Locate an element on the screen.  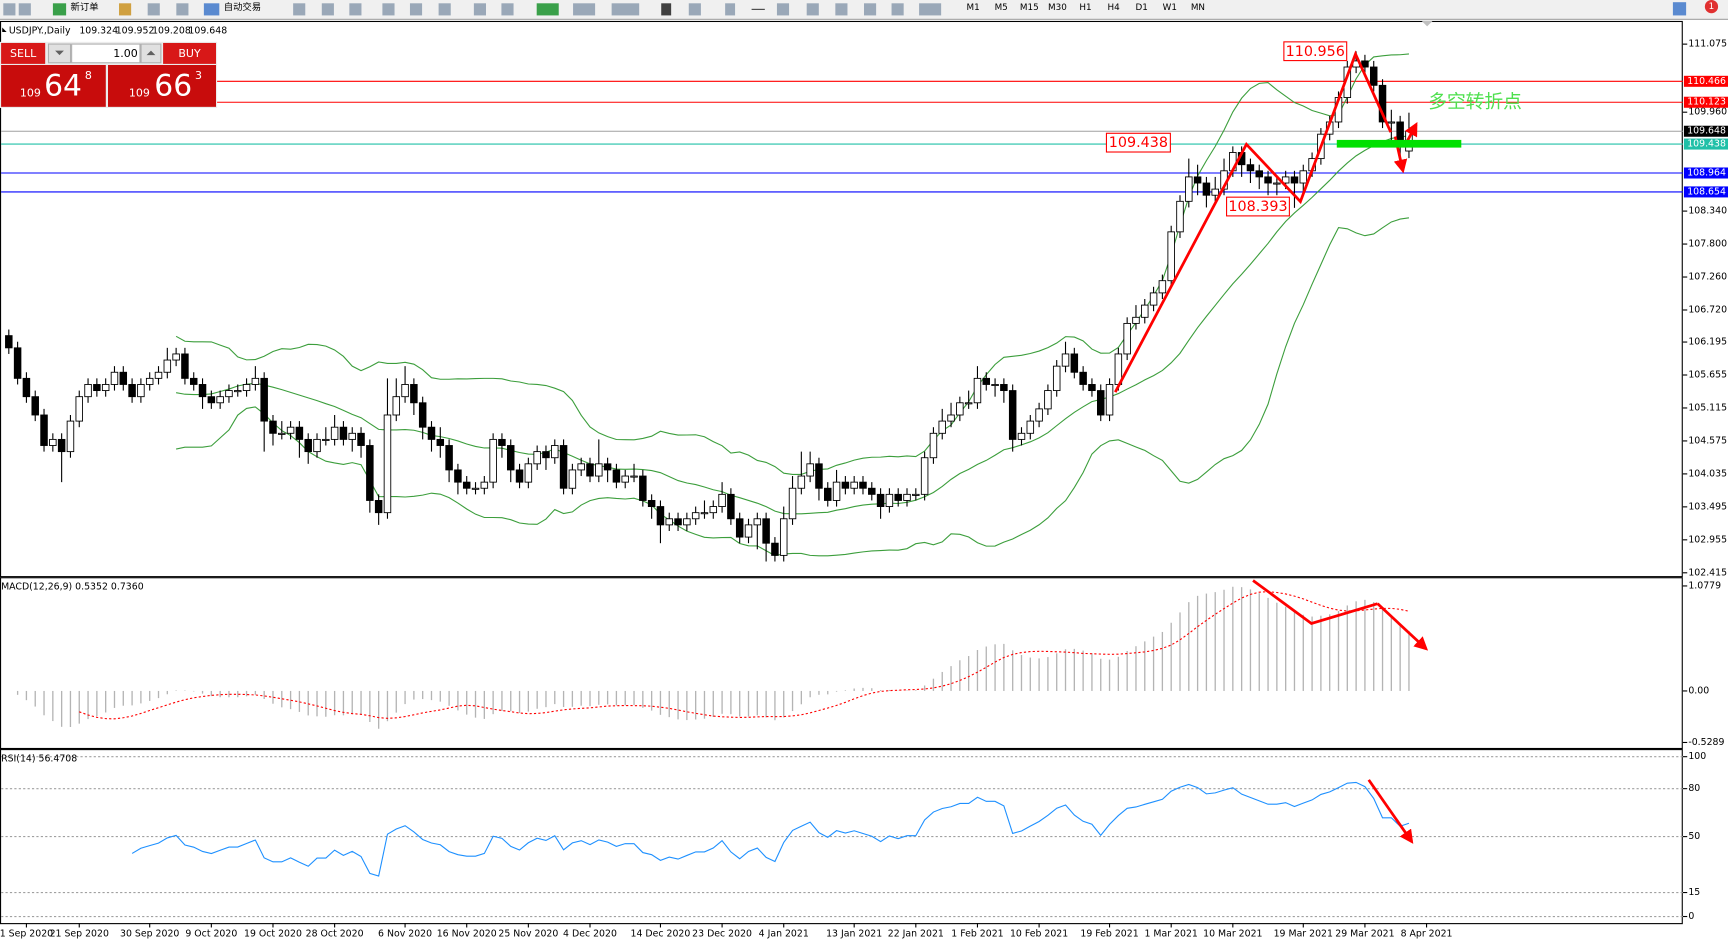
new-order-button: 新订单 is located at coordinates (85, 7).